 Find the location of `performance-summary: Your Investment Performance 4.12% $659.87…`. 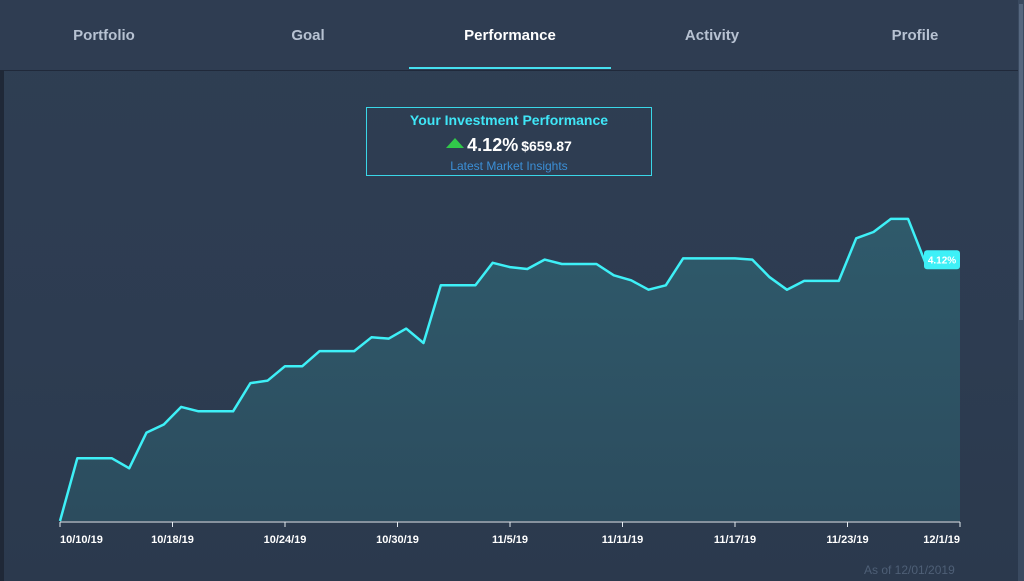

performance-summary: Your Investment Performance 4.12% $659.87… is located at coordinates (509, 141).